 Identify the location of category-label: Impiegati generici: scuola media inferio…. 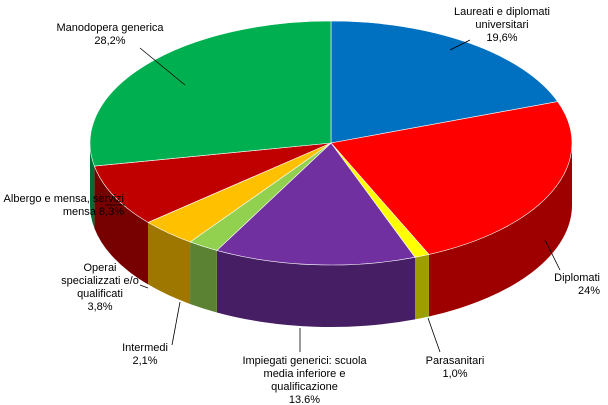
(304, 374).